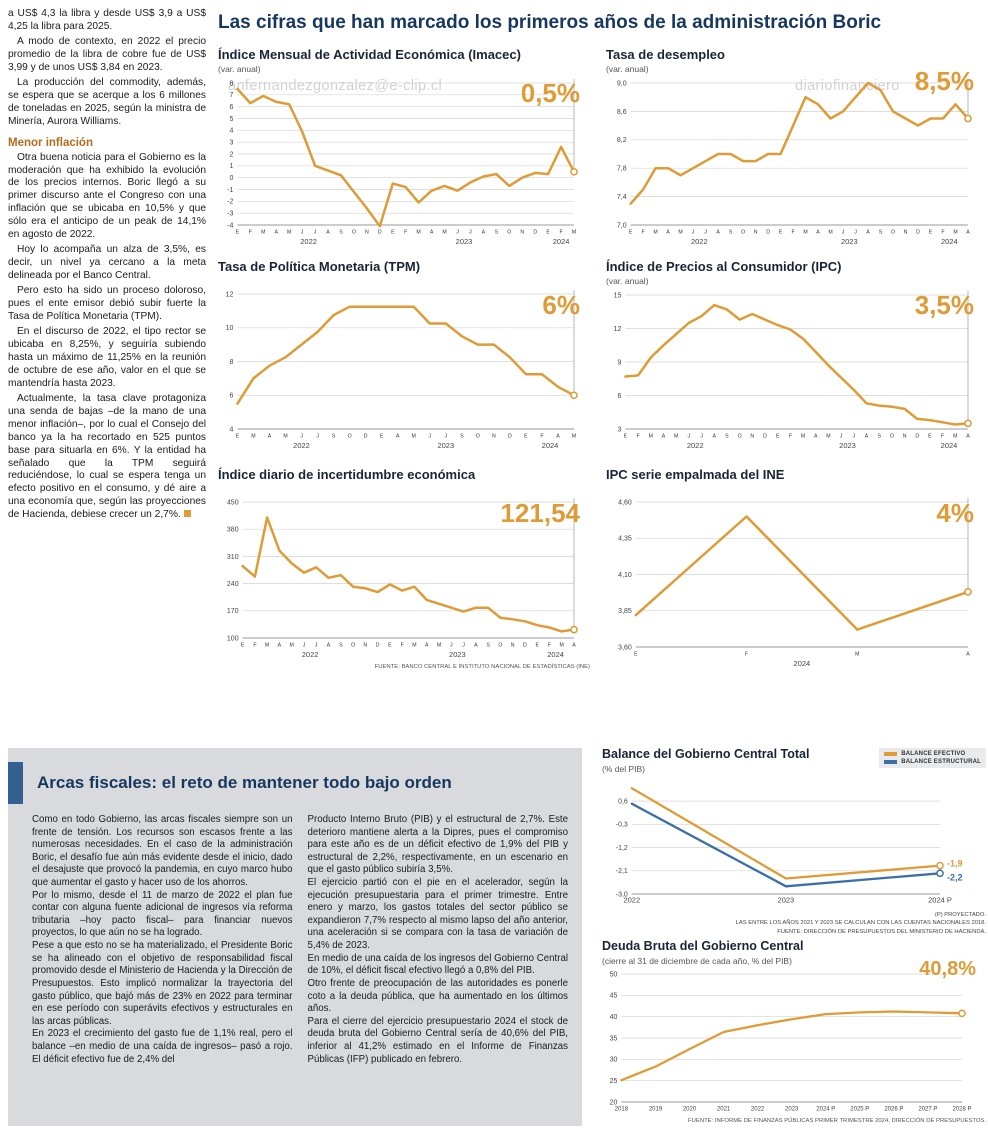  I want to click on legend-item-estructural: BALANCE ESTRUCTURAL, so click(932, 762).